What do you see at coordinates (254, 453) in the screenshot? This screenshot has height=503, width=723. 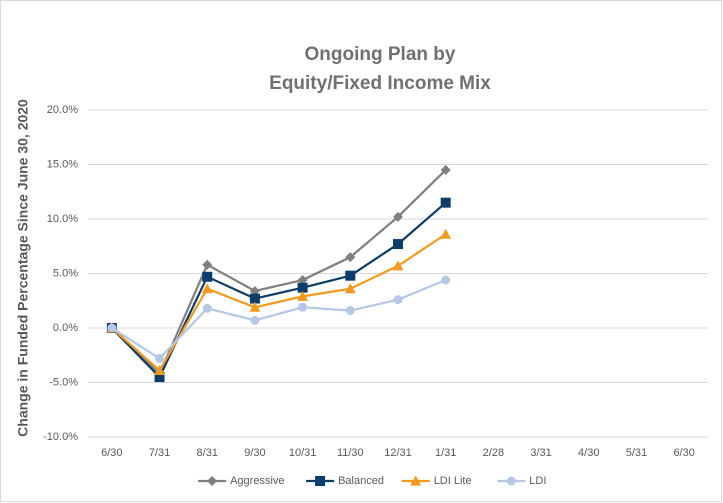 I see `x-tick-label: 9/30` at bounding box center [254, 453].